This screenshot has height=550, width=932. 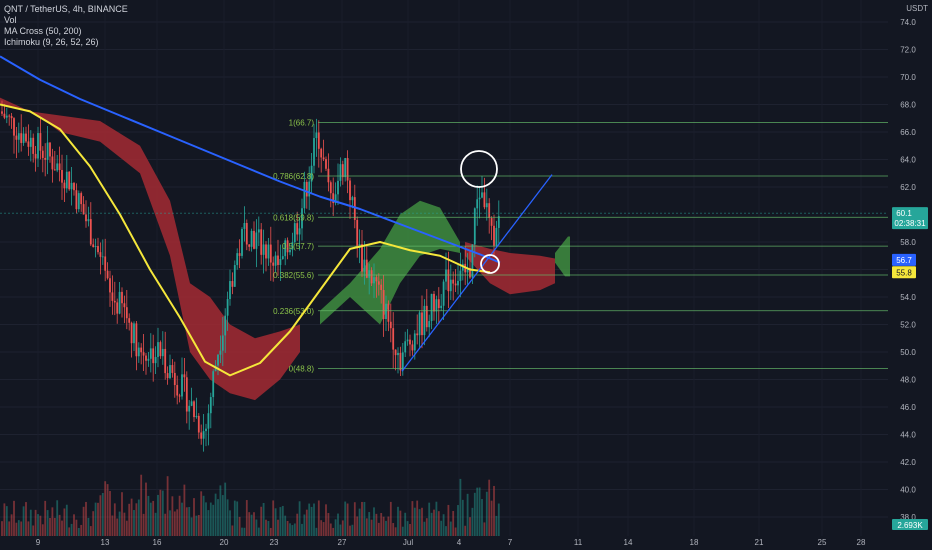 I want to click on x-tick-label: 25, so click(x=822, y=542).